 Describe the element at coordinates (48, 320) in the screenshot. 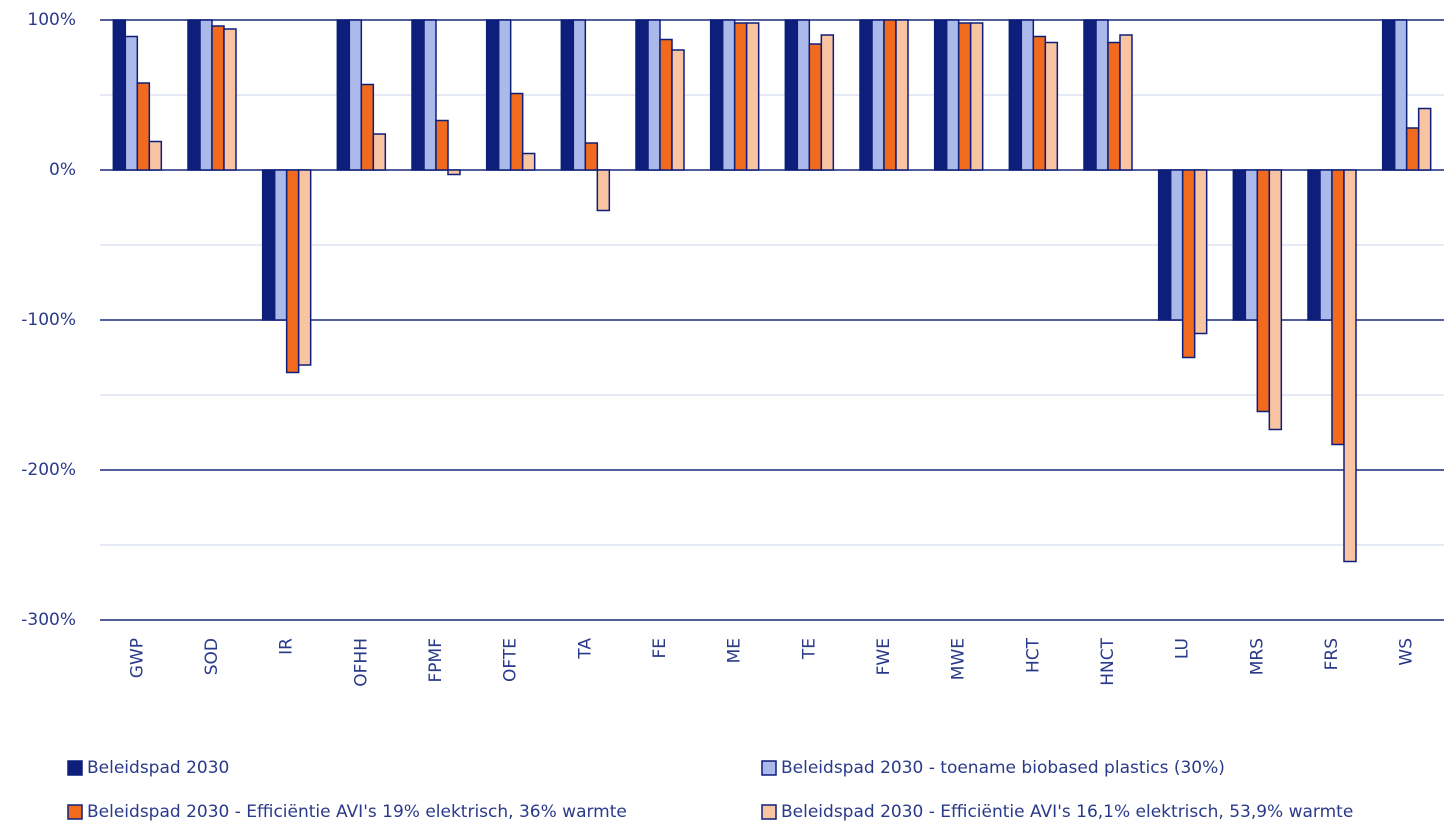

I see `y-tick-label: -100%` at that location.